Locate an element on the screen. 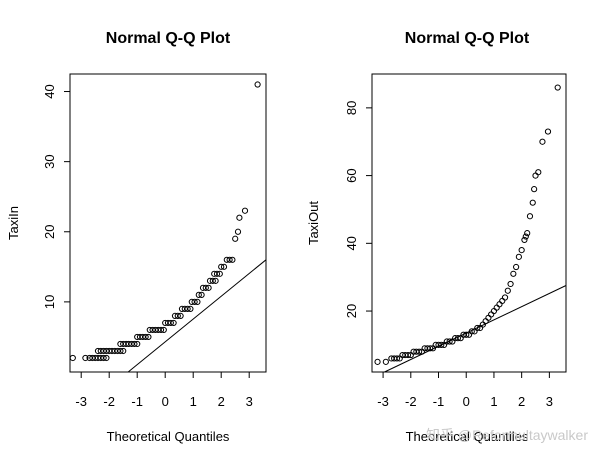  y-tick-label: 10 is located at coordinates (49, 302).